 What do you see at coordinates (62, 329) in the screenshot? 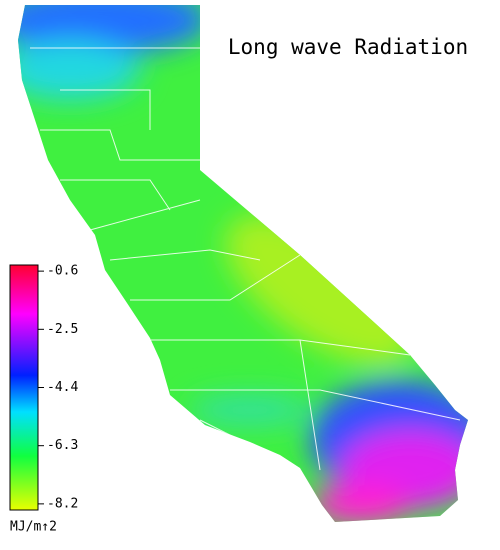
I see `colorbar-tick-label: -2.5` at bounding box center [62, 329].